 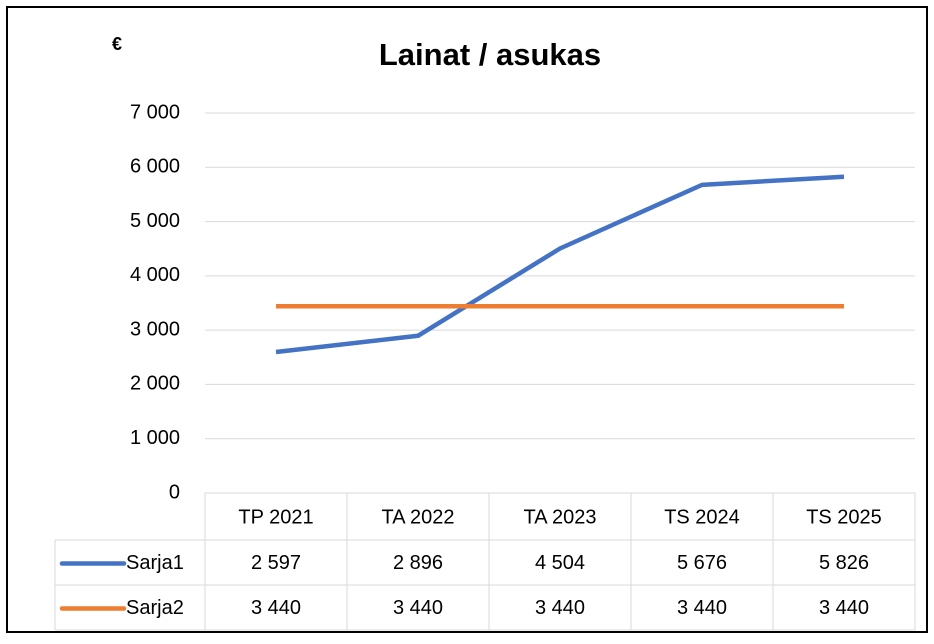 I want to click on x-tick-label: TS 2025, so click(x=844, y=517).